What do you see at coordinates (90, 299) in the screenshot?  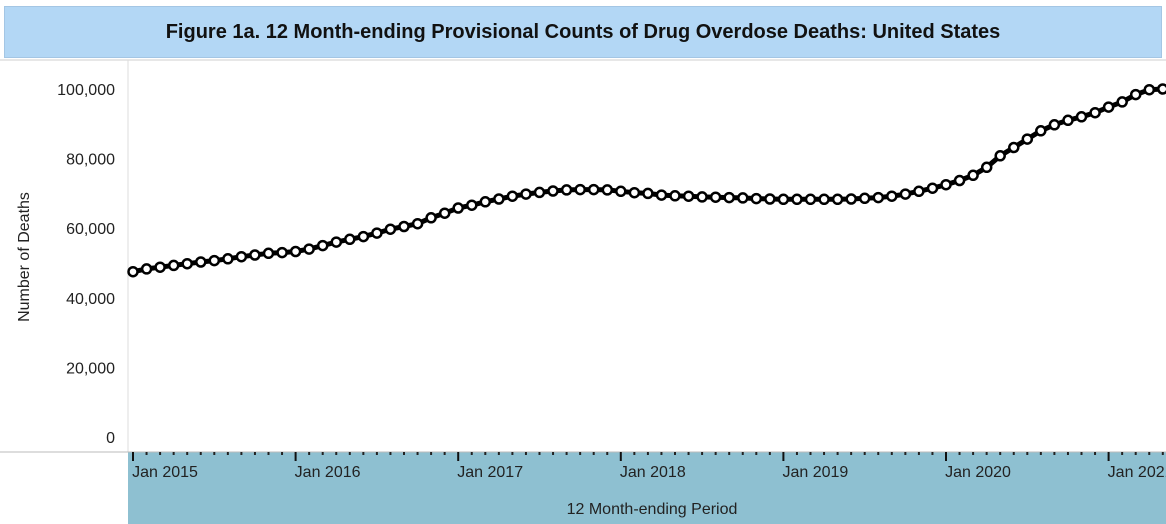 I see `y-tick-label: 40,000` at bounding box center [90, 299].